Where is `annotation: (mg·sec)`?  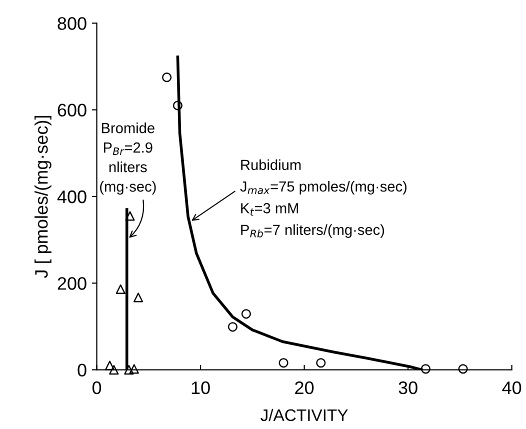 annotation: (mg·sec) is located at coordinates (128, 188).